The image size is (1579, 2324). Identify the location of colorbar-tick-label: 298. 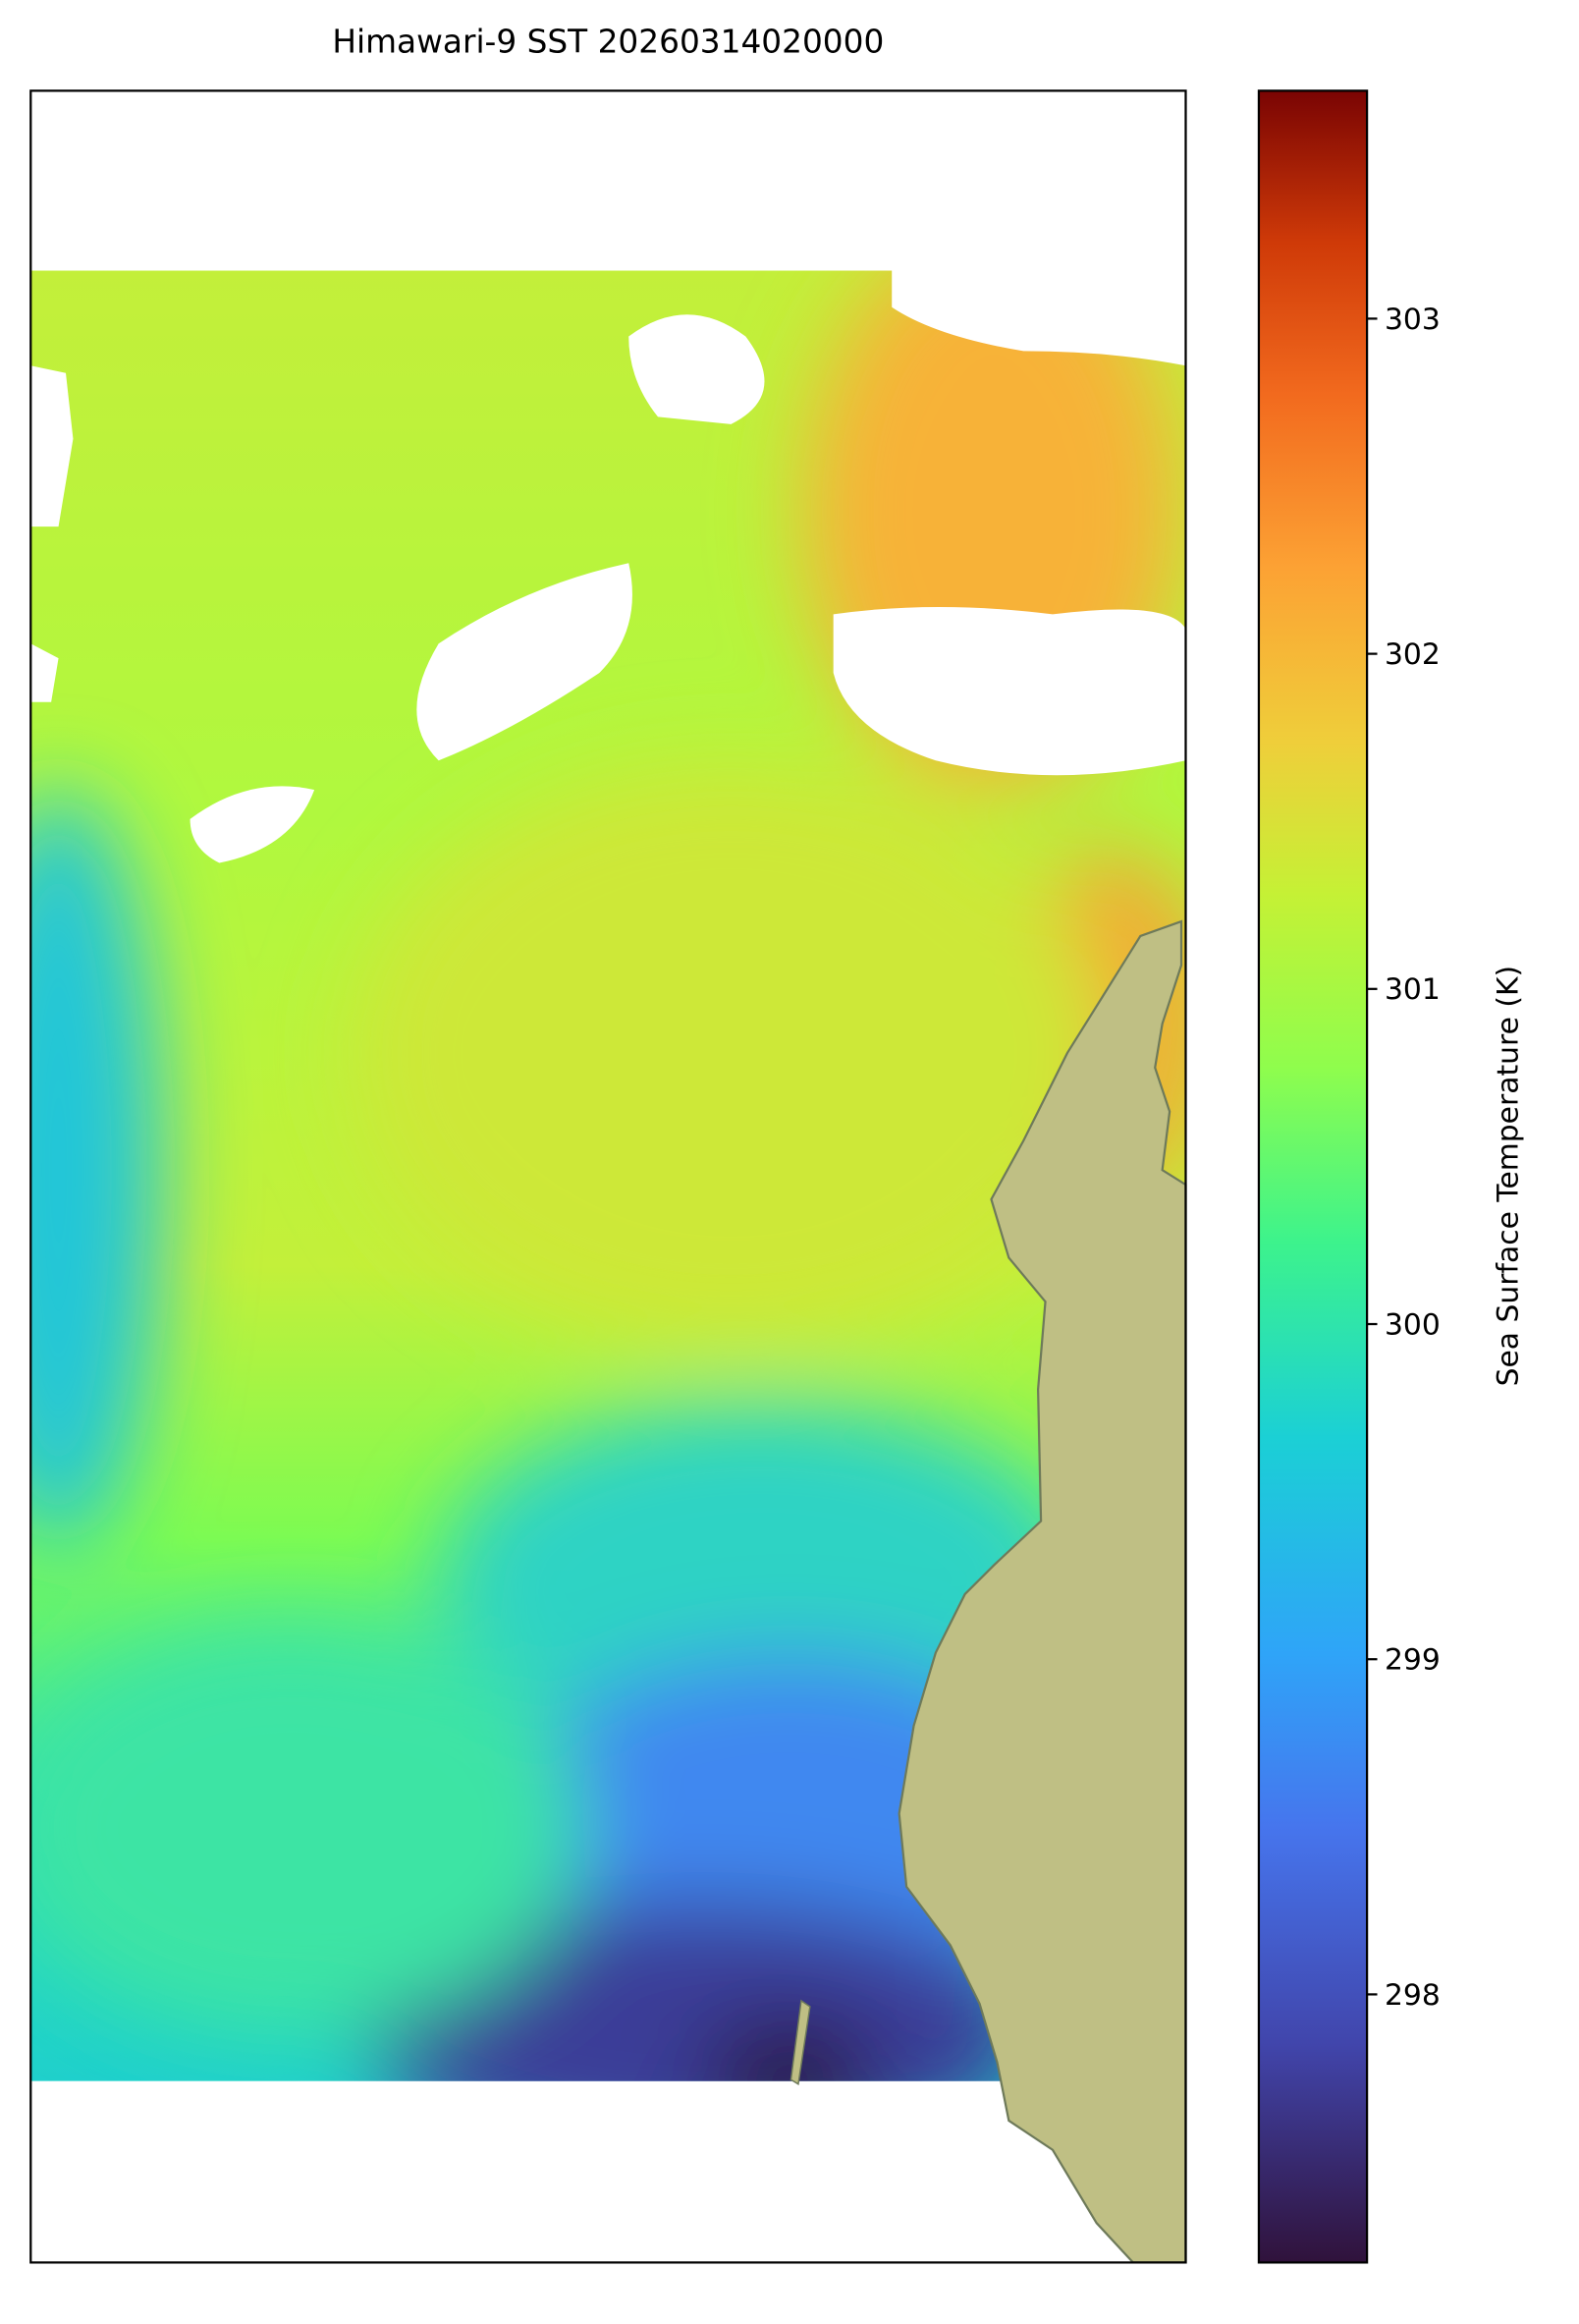
(1413, 1995).